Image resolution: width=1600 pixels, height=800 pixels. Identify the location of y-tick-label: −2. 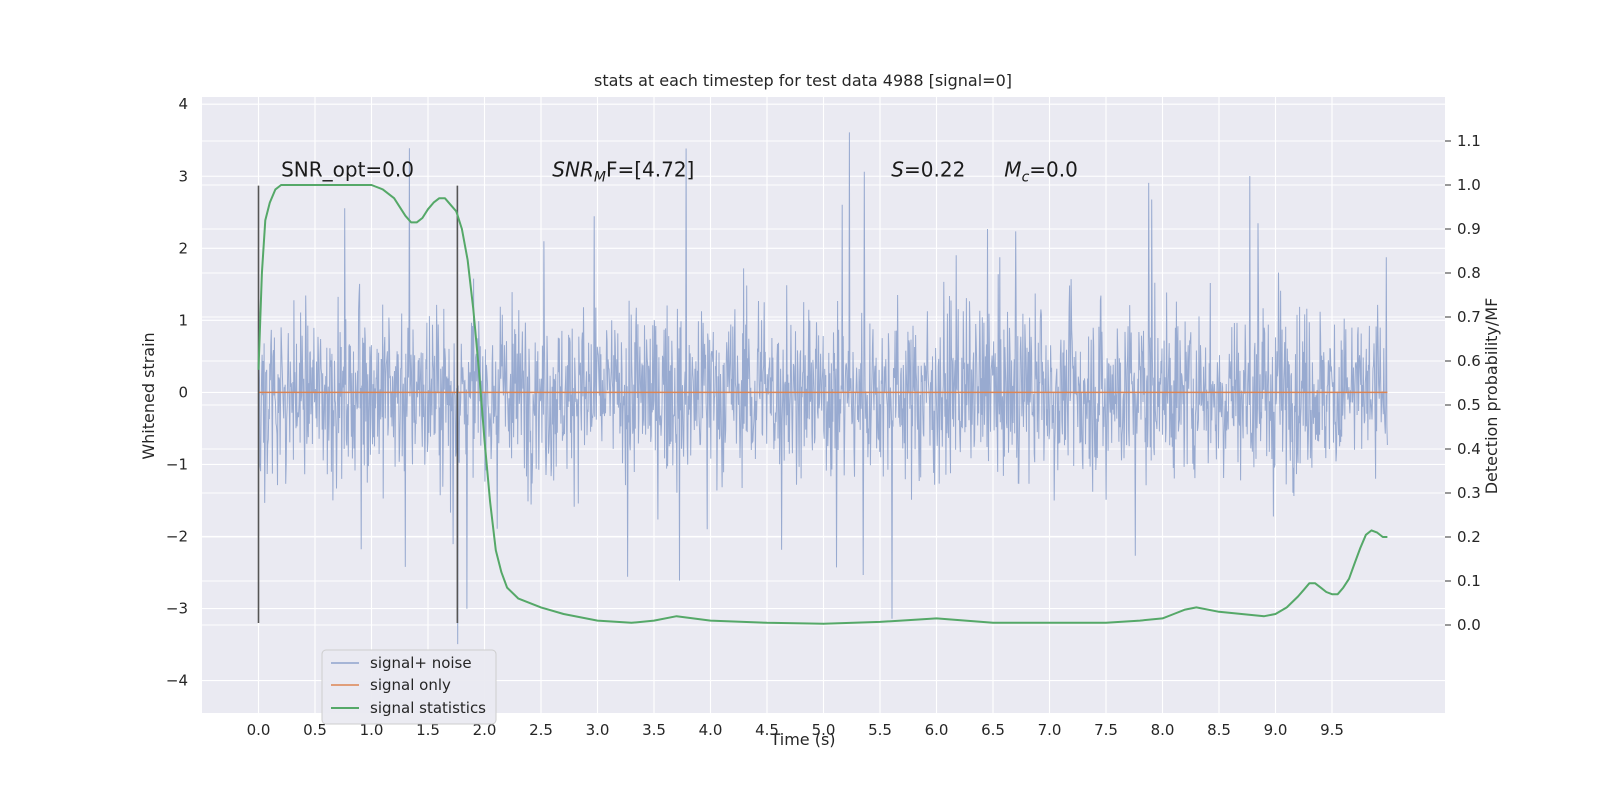
(177, 536).